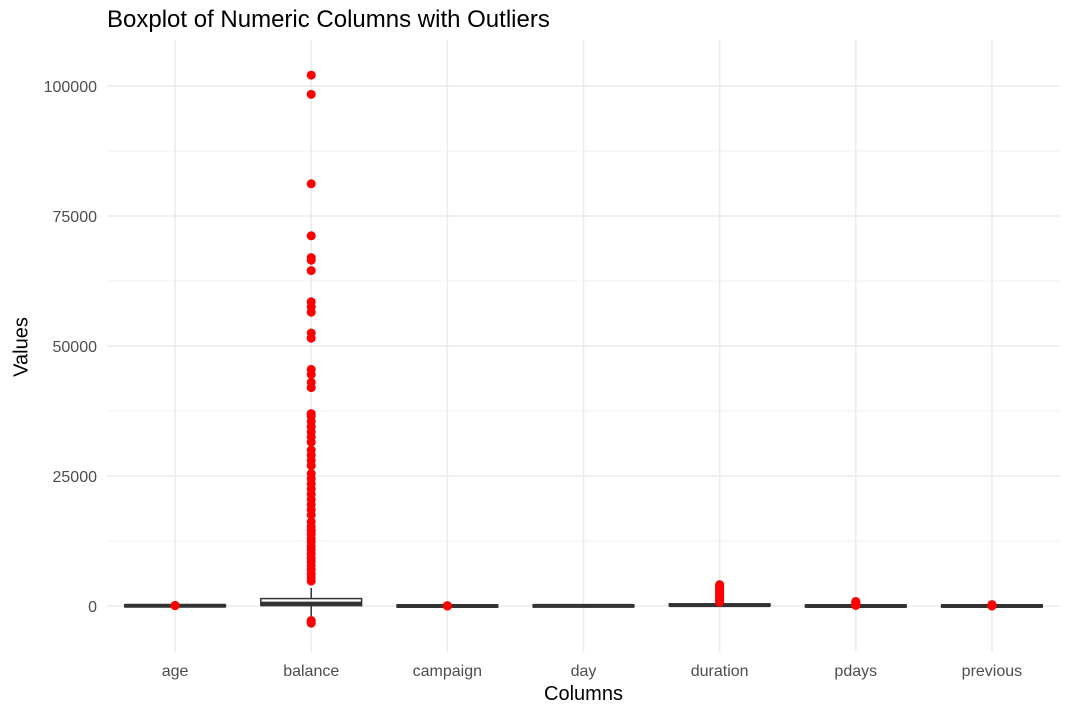 The width and height of the screenshot is (1071, 717). What do you see at coordinates (175, 671) in the screenshot?
I see `x-tick-label: age` at bounding box center [175, 671].